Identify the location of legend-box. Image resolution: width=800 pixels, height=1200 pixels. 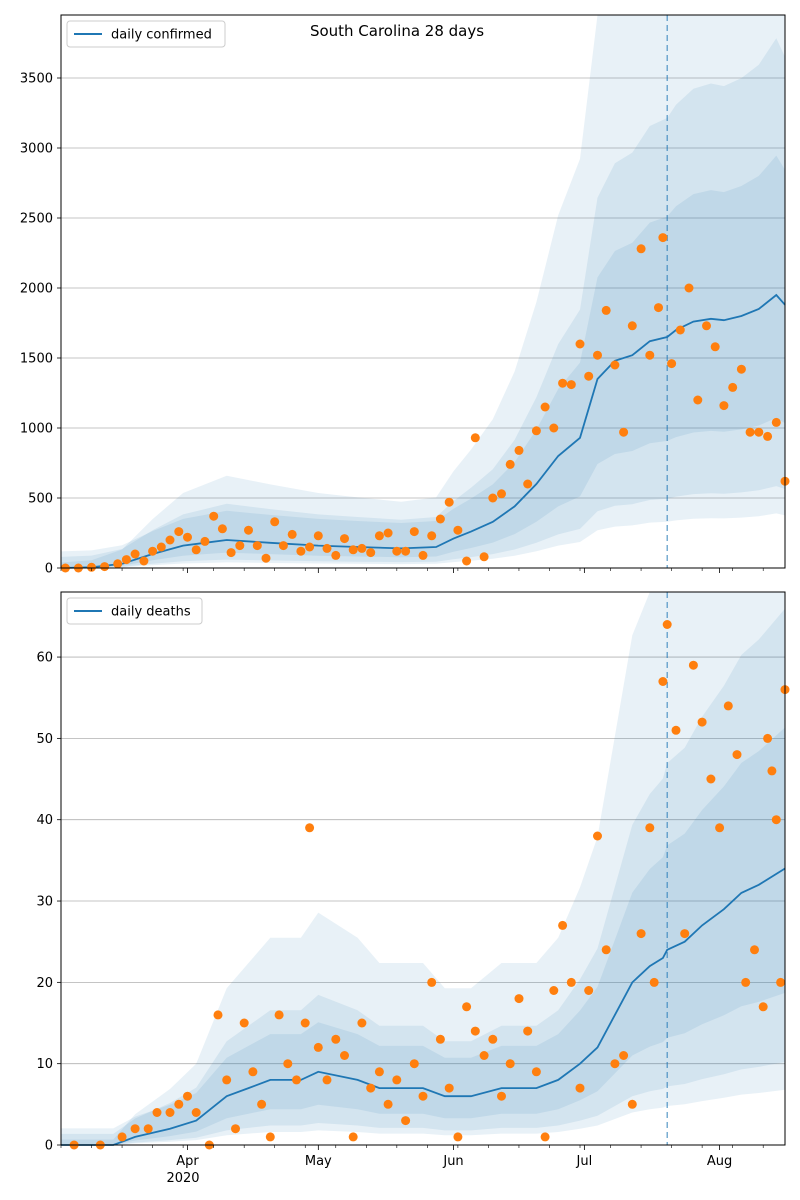
(134, 611).